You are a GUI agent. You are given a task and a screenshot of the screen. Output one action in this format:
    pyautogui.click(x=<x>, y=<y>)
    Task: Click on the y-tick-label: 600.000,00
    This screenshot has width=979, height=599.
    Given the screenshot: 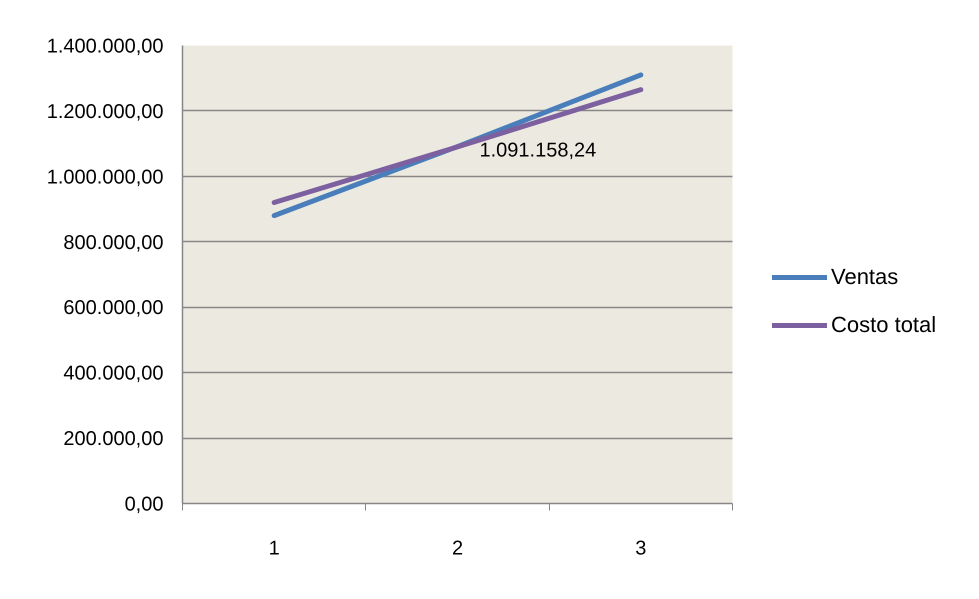 What is the action you would take?
    pyautogui.click(x=113, y=308)
    